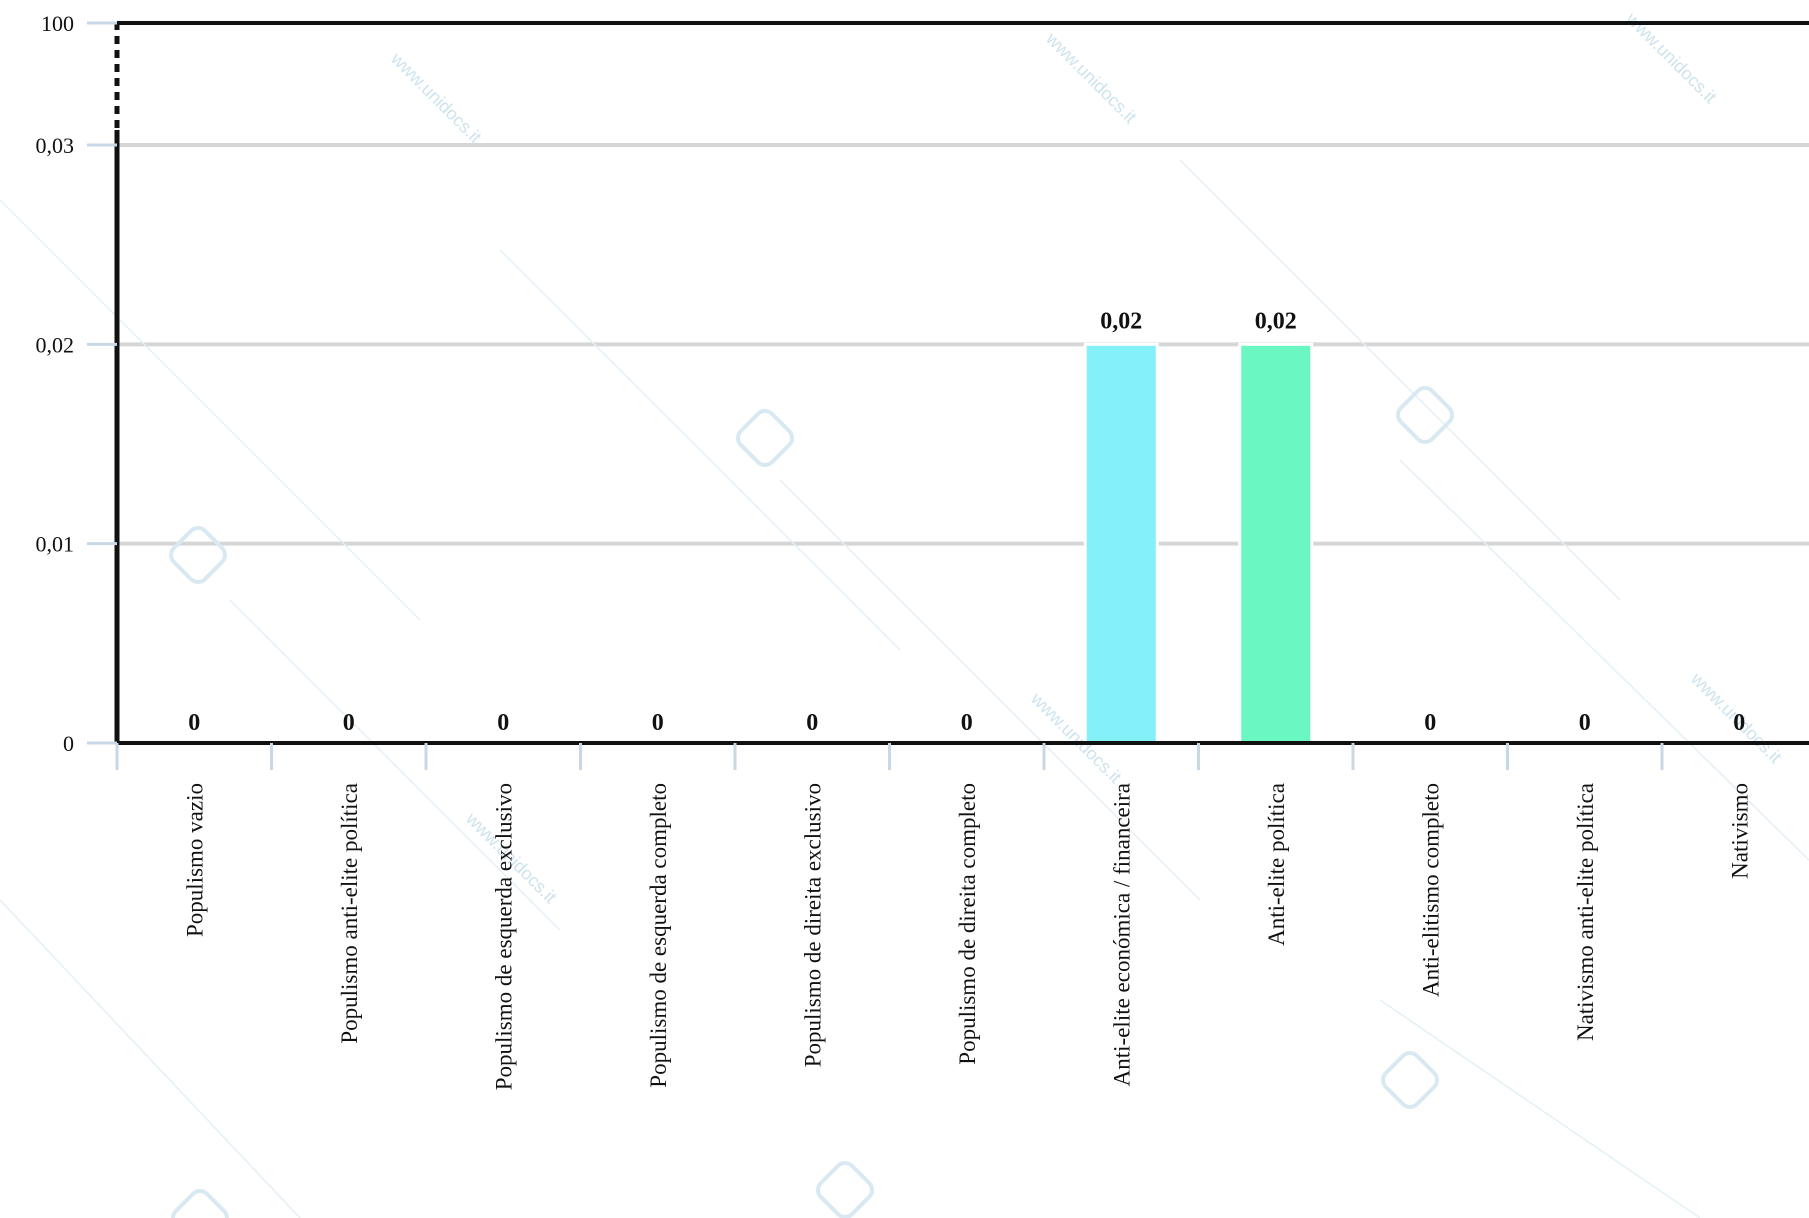 The image size is (1809, 1218). What do you see at coordinates (55, 344) in the screenshot?
I see `y-tick-label: 0,02` at bounding box center [55, 344].